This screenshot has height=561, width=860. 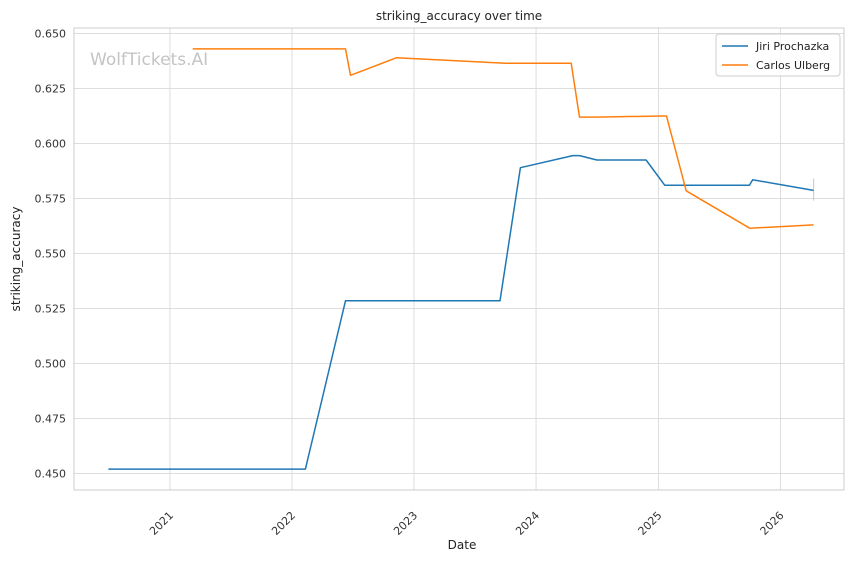 I want to click on legend-label-carlos-ulberg: Carlos Ulberg, so click(x=793, y=65).